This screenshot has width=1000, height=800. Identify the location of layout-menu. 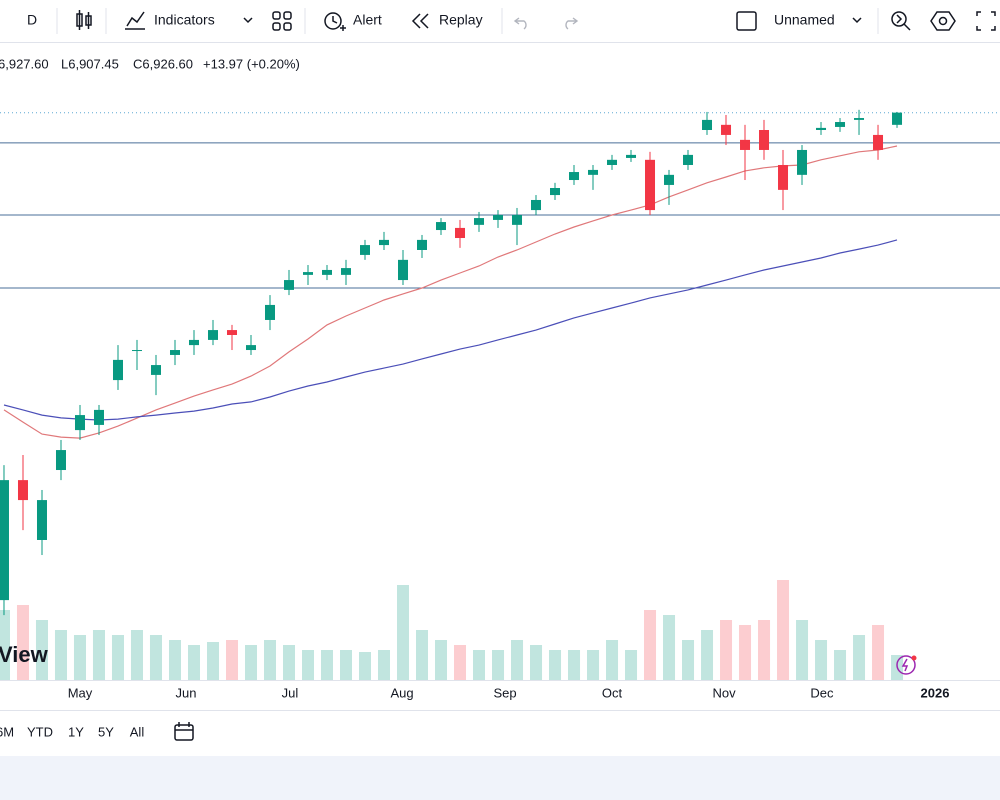
(857, 20).